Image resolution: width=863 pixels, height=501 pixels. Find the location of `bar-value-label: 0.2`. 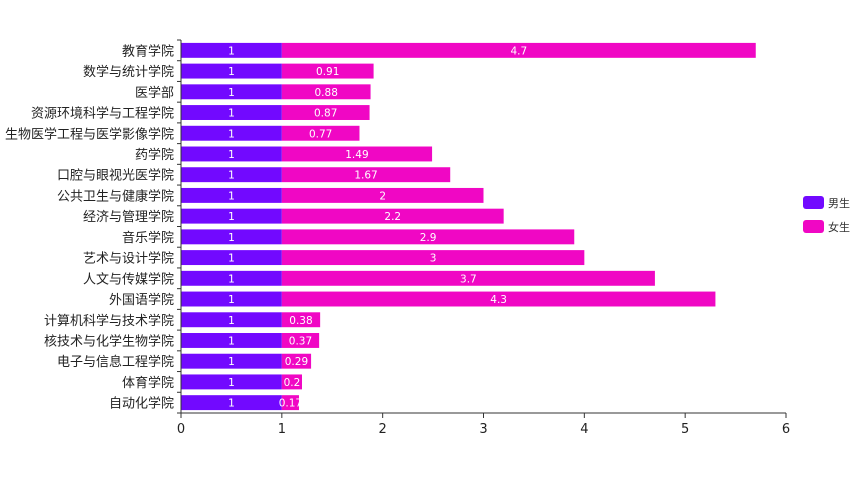

bar-value-label: 0.2 is located at coordinates (292, 383).